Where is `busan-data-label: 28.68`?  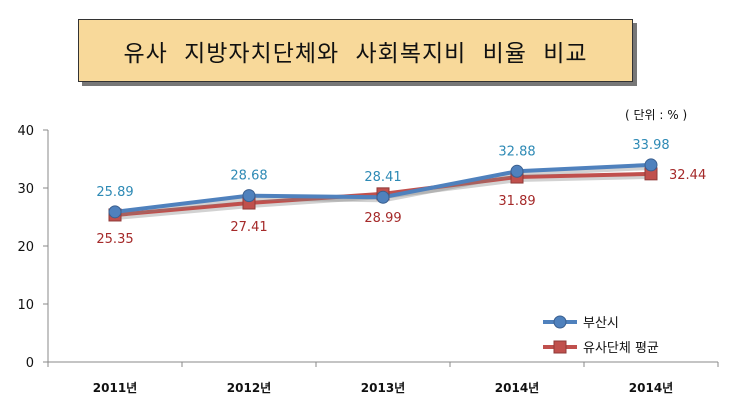 busan-data-label: 28.68 is located at coordinates (248, 176).